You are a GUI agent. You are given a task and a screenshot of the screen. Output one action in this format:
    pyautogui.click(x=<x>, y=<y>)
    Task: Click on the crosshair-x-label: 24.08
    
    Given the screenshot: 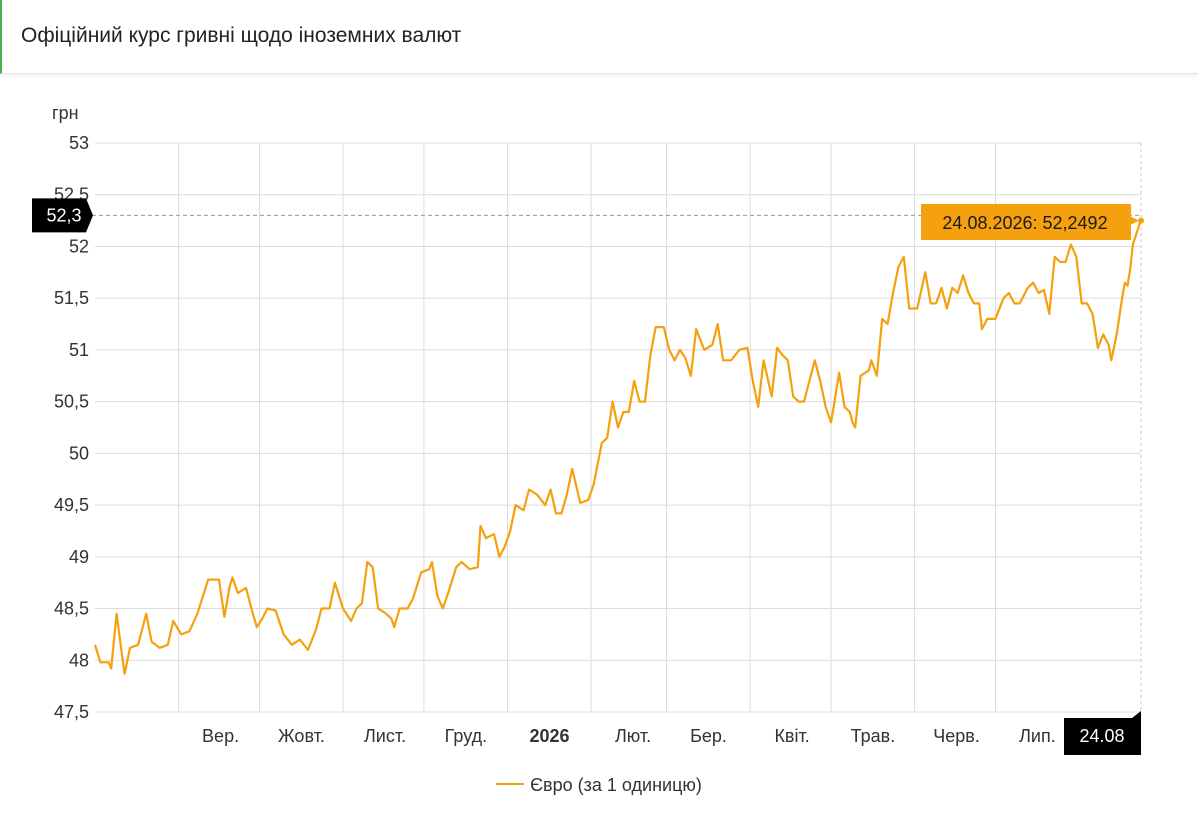 What is the action you would take?
    pyautogui.click(x=1101, y=736)
    